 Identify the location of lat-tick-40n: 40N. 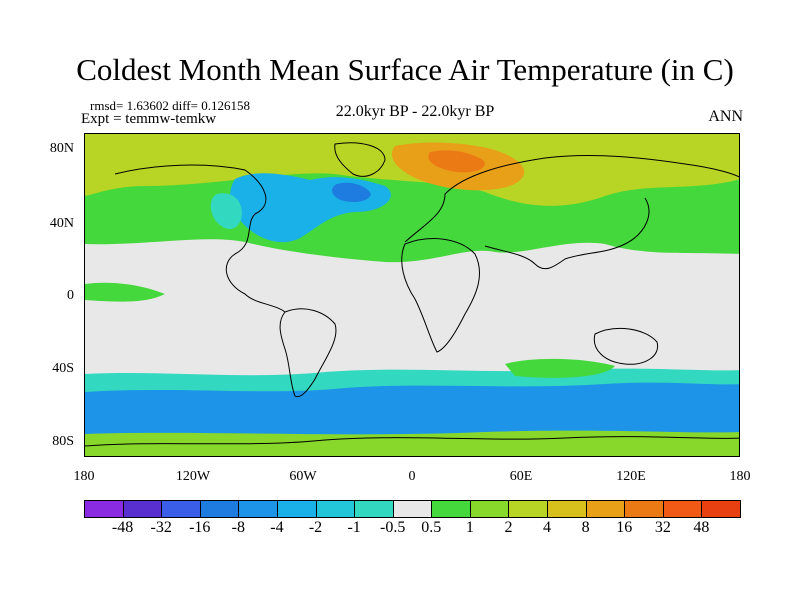
(61, 223).